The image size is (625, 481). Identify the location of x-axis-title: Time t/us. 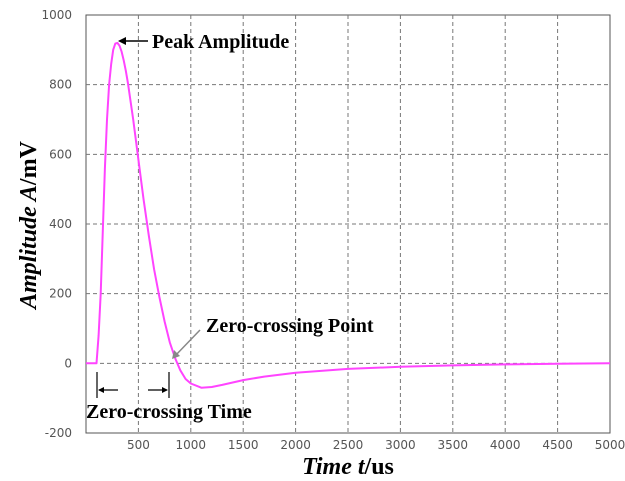
(348, 467).